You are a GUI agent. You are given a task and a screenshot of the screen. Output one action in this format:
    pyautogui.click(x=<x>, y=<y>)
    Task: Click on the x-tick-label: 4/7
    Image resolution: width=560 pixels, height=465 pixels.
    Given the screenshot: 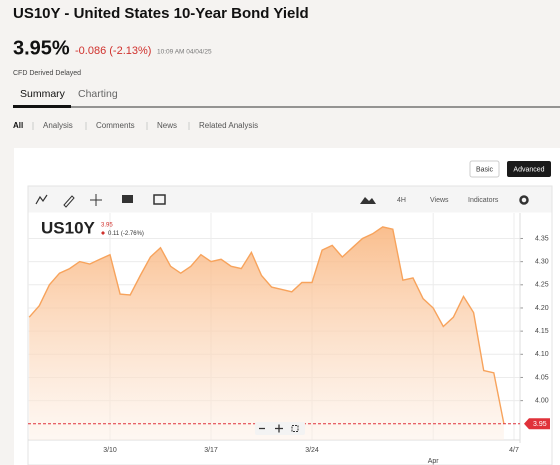 What is the action you would take?
    pyautogui.click(x=514, y=450)
    